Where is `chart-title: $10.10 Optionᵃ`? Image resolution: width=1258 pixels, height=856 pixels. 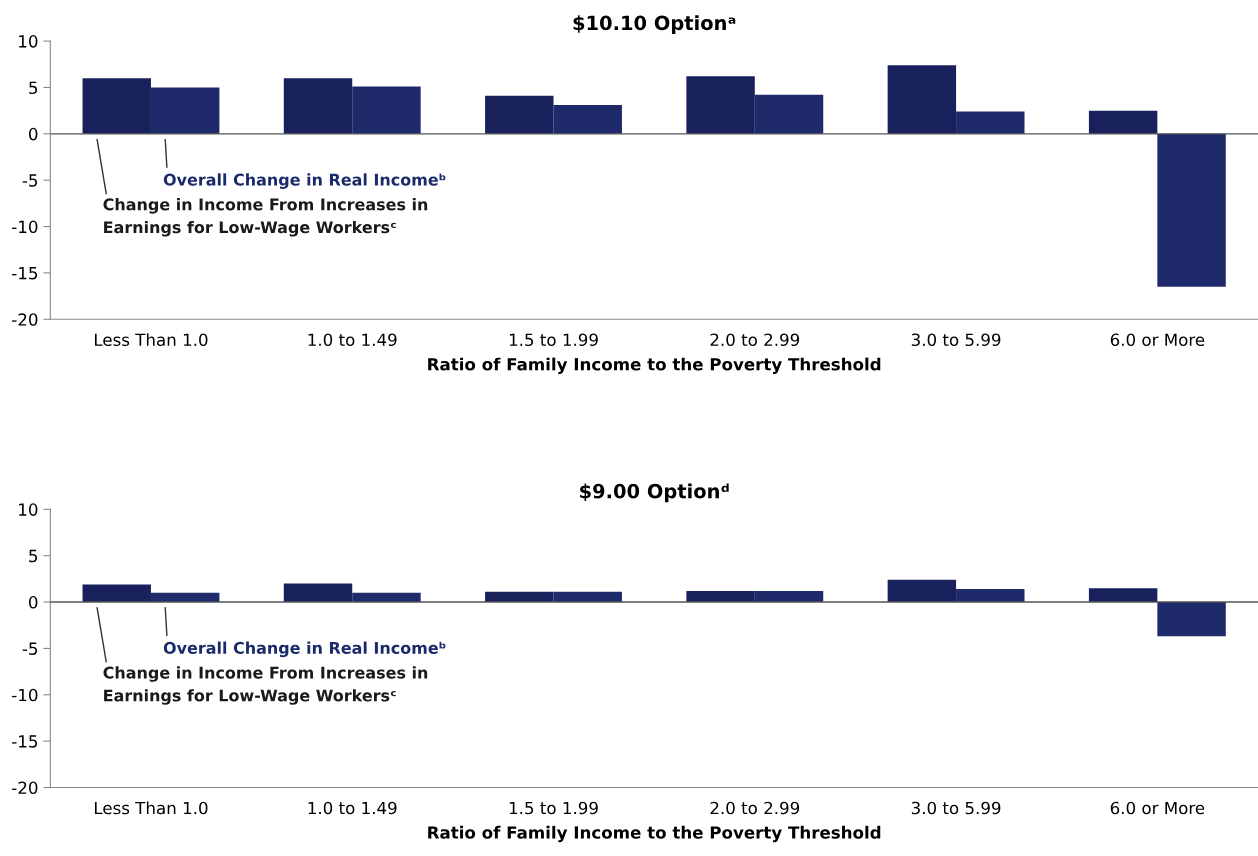
chart-title: $10.10 Optionᵃ is located at coordinates (654, 25).